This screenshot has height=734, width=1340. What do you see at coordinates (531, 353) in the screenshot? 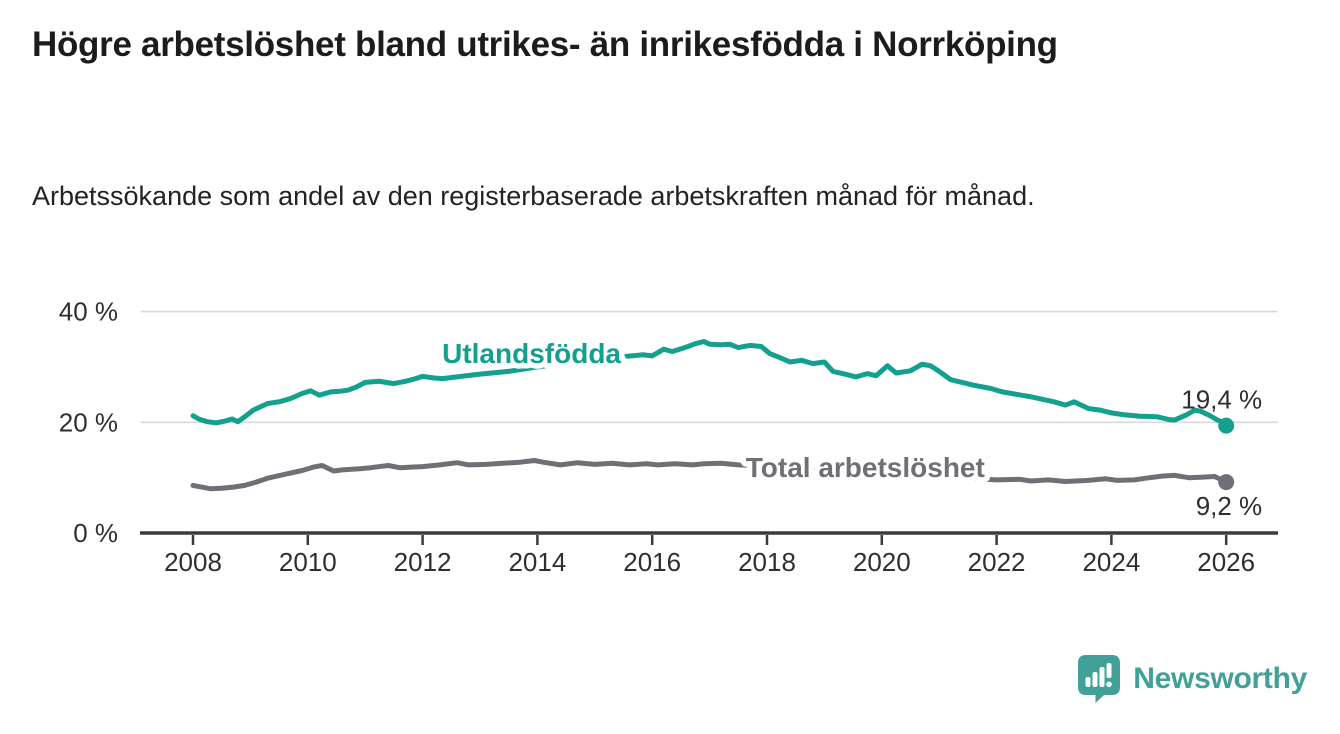
I see `series-label-utlandsfodda: Utlandsfödda` at bounding box center [531, 353].